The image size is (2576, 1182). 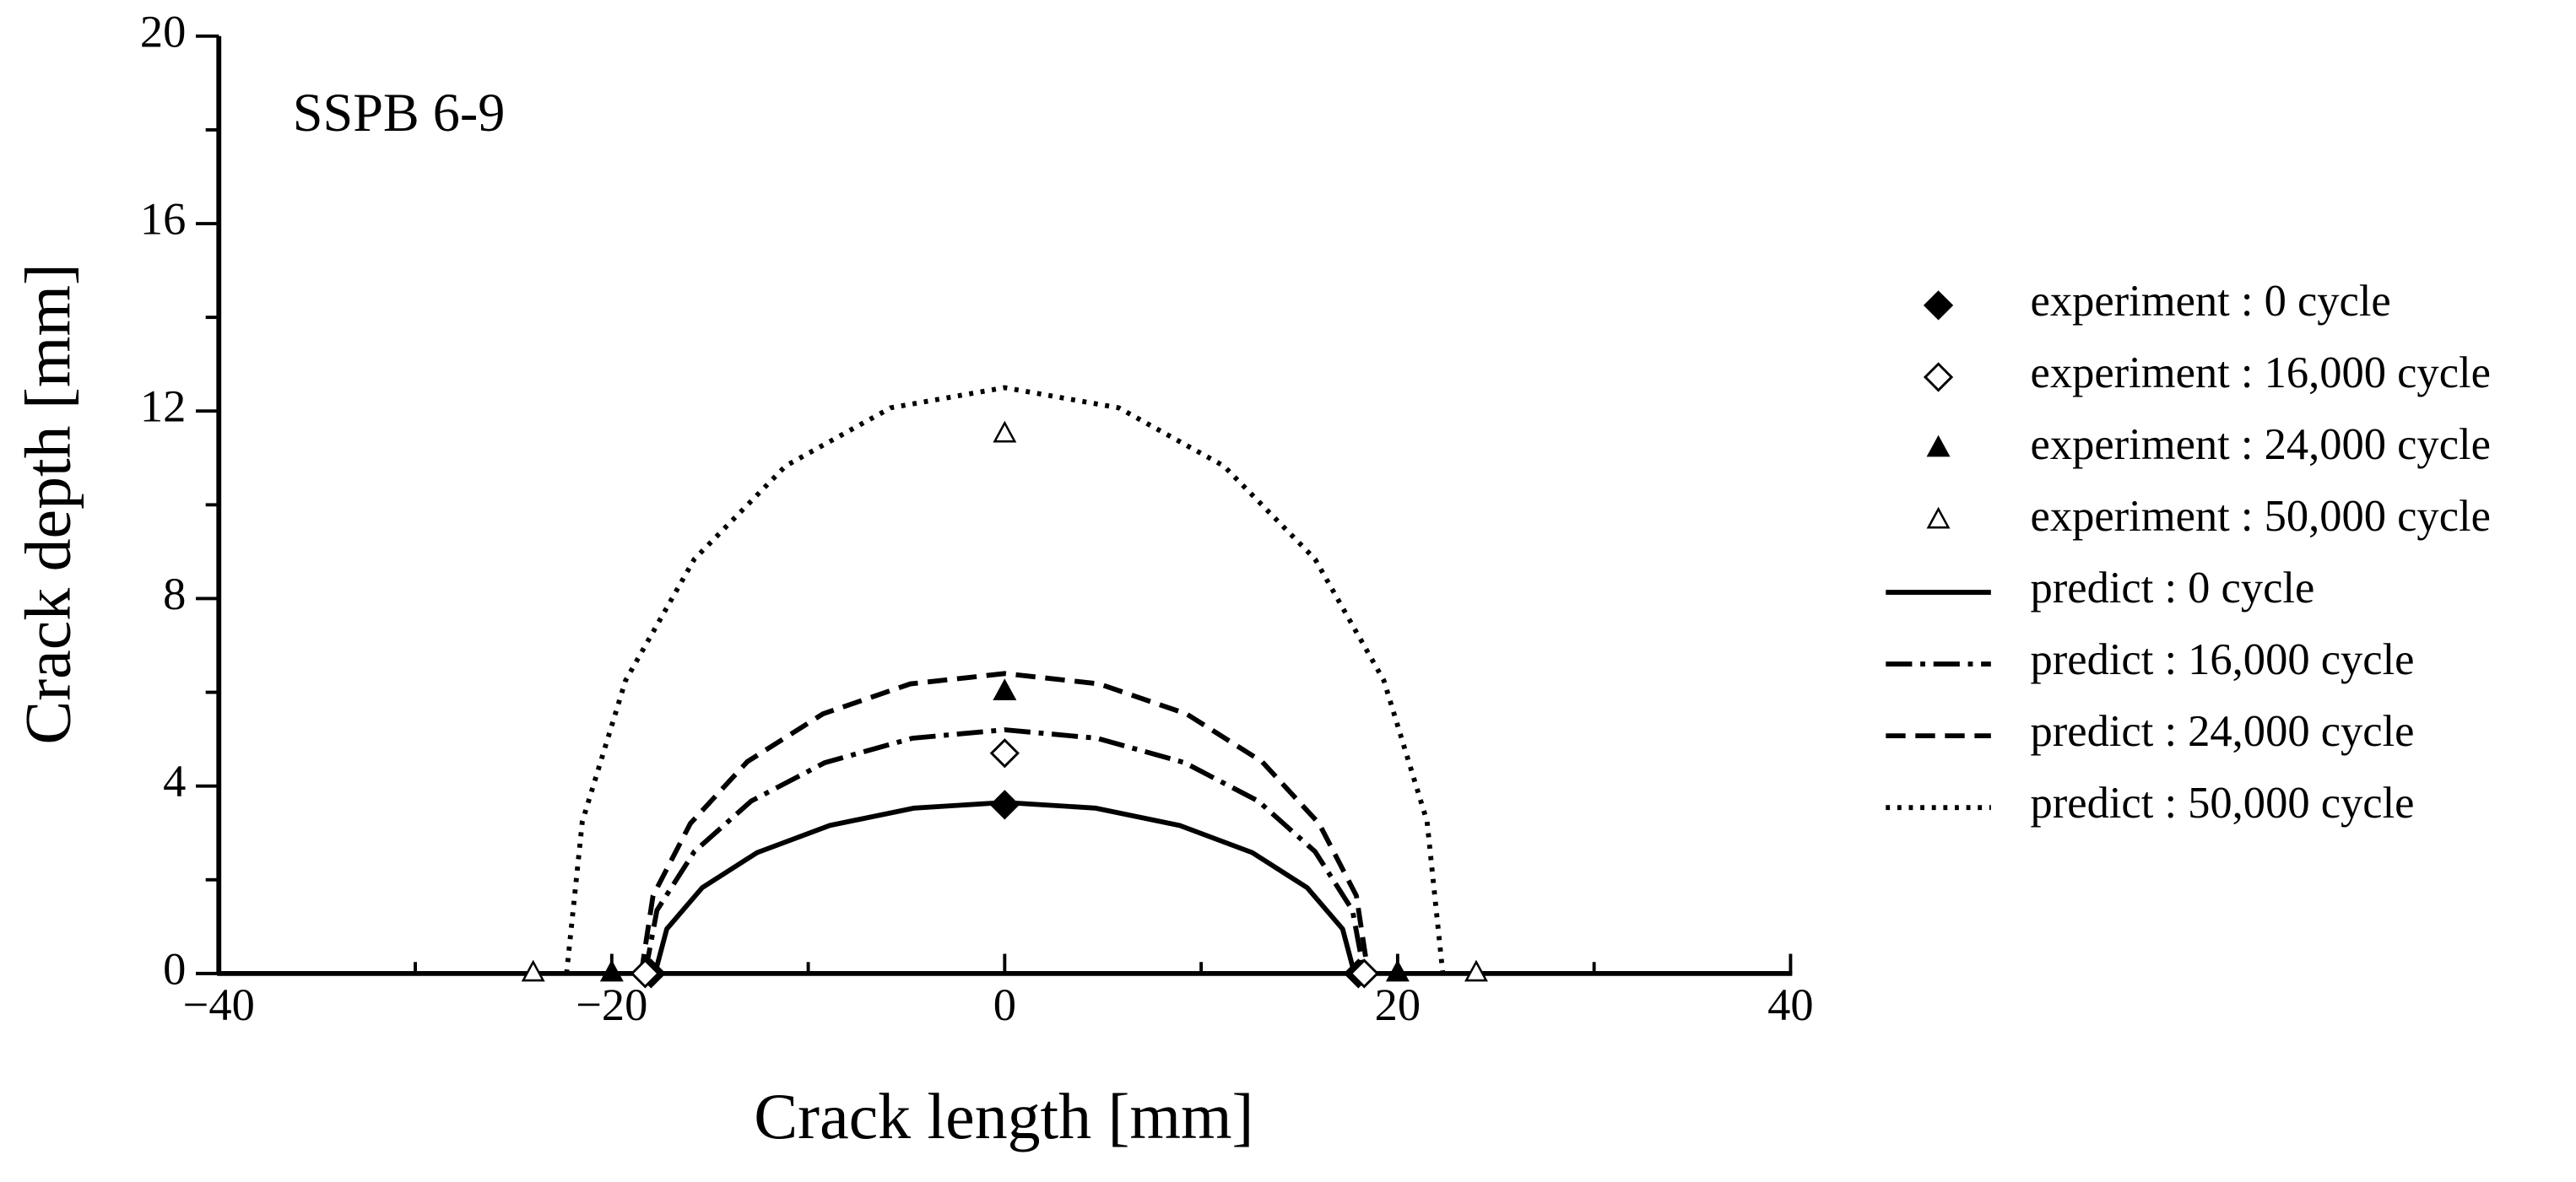 What do you see at coordinates (219, 1004) in the screenshot?
I see `x-tick-label: −40` at bounding box center [219, 1004].